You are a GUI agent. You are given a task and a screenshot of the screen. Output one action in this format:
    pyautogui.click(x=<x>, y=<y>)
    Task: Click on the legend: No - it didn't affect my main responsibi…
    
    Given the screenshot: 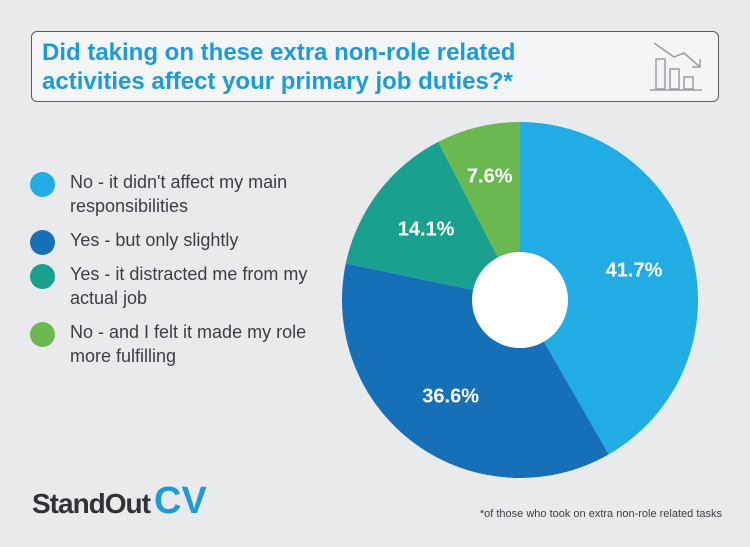 What is the action you would take?
    pyautogui.click(x=175, y=274)
    